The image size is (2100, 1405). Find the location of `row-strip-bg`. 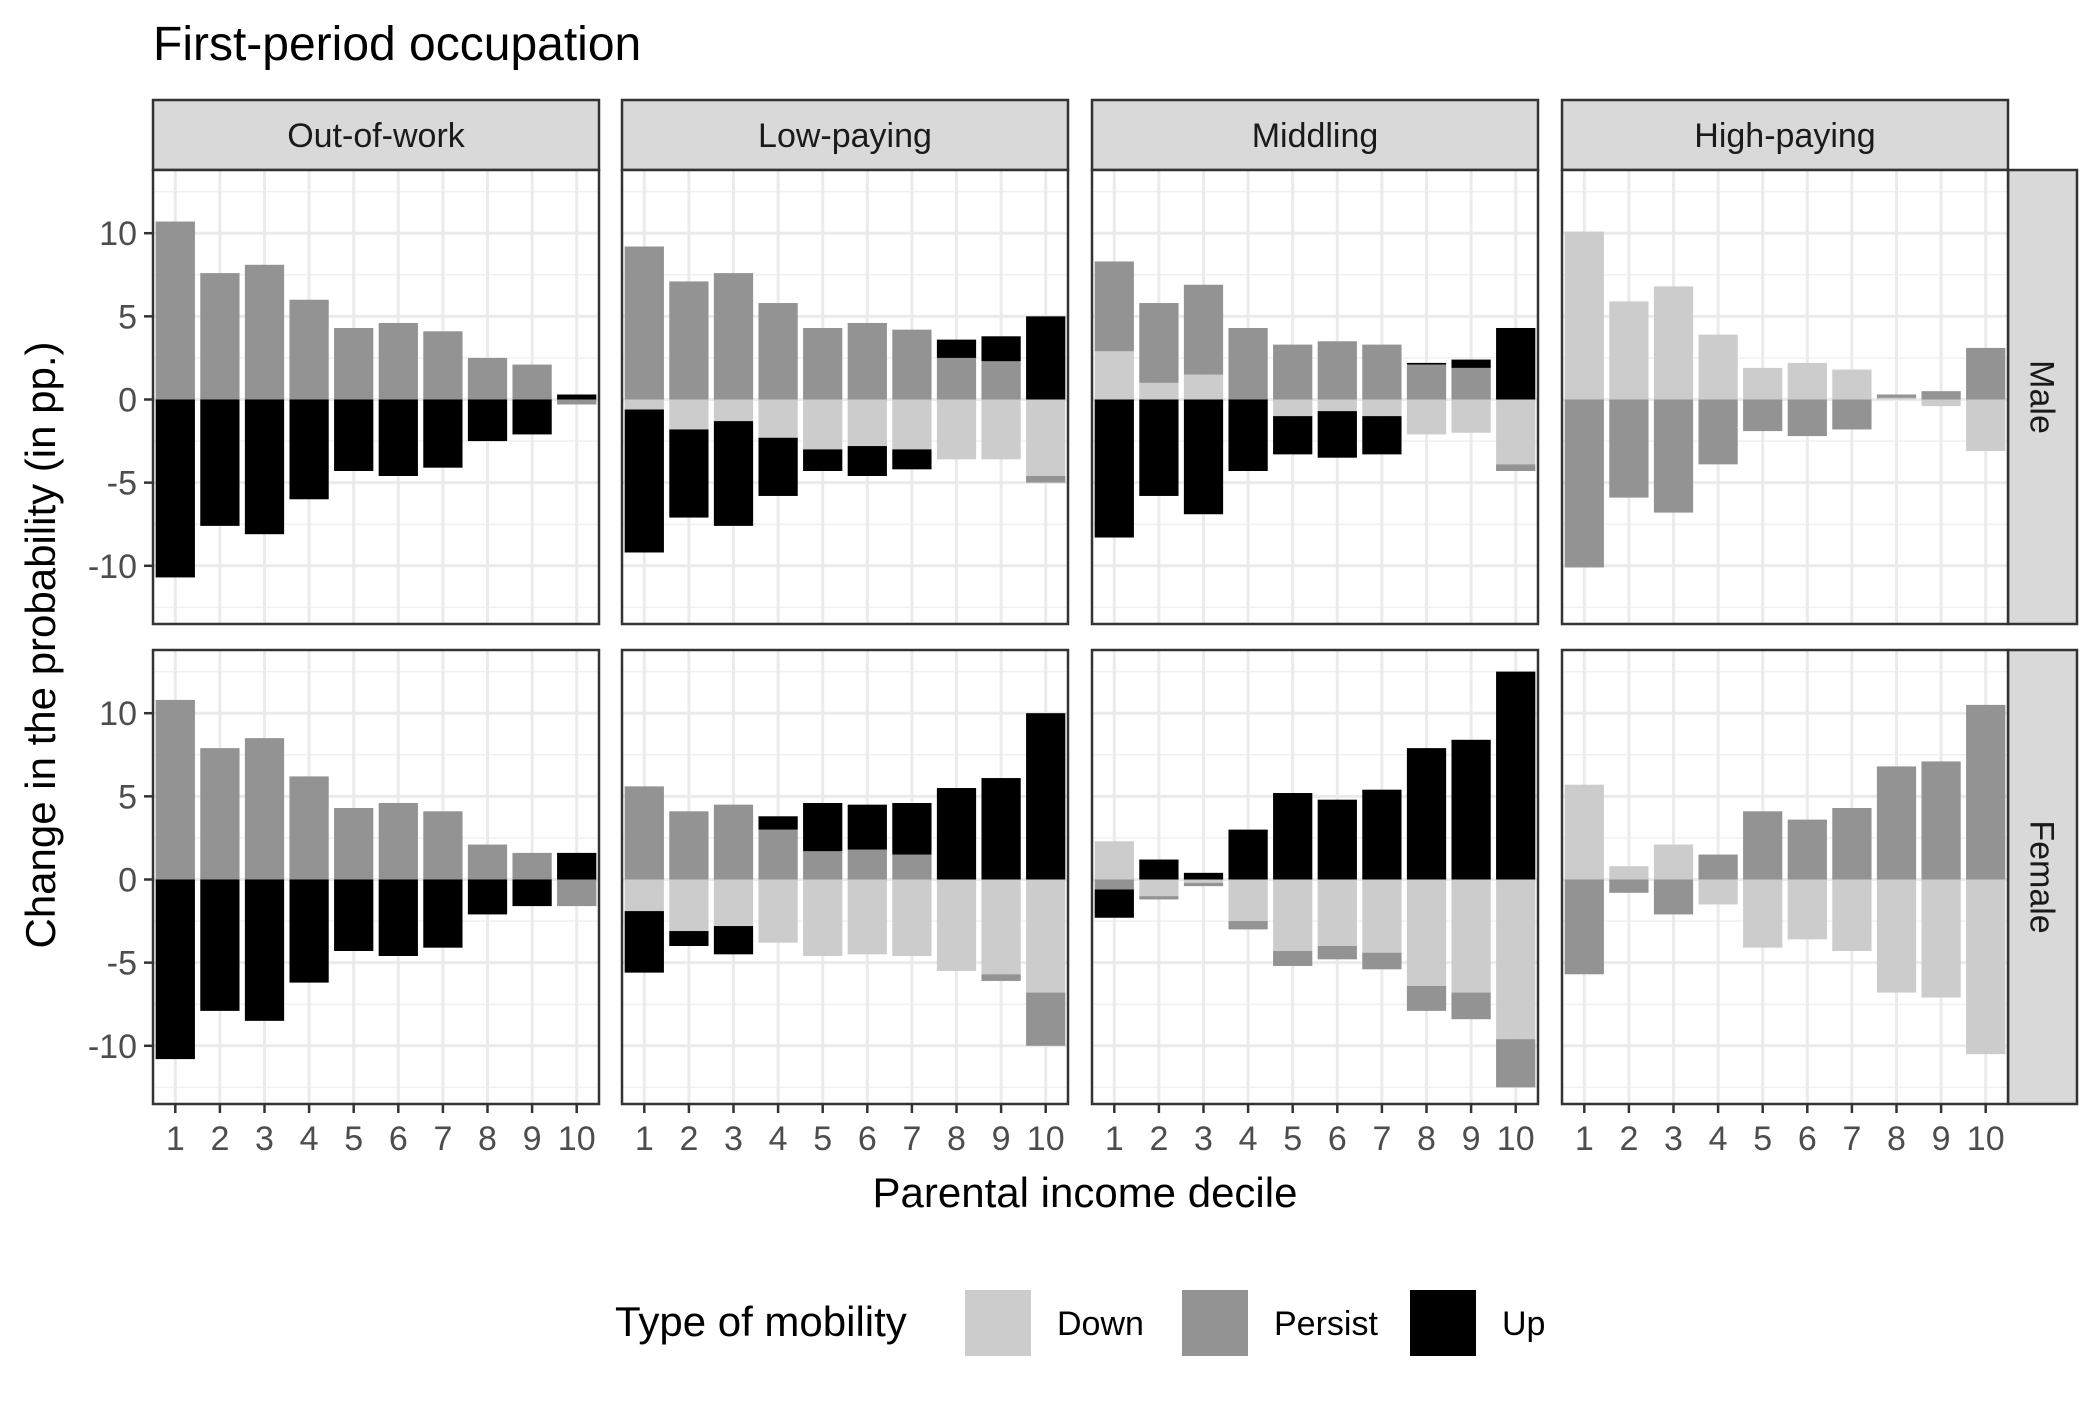

row-strip-bg is located at coordinates (2042, 397).